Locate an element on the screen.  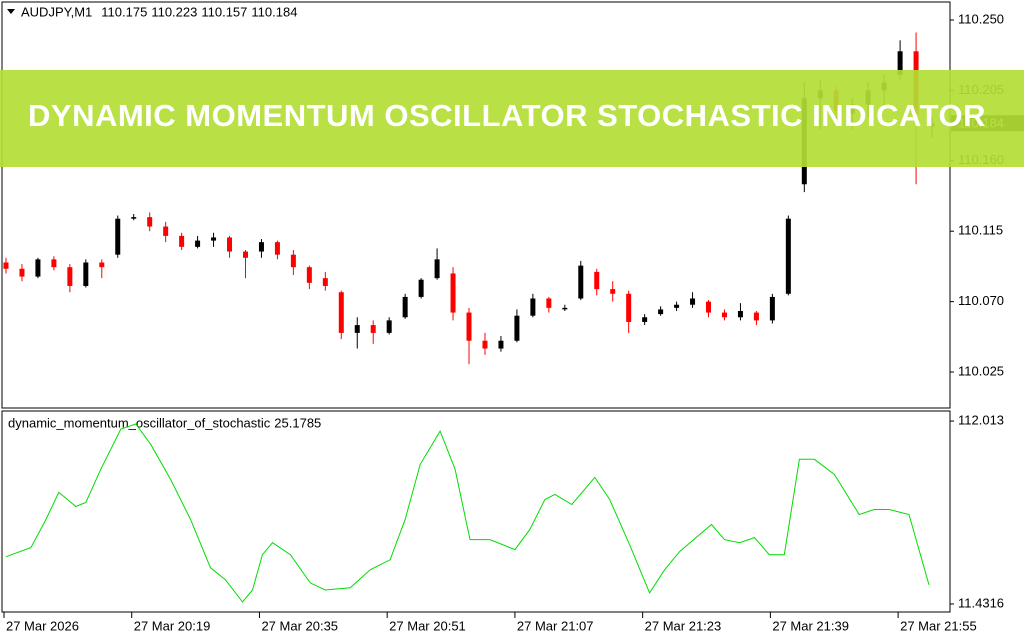
y-tick-label: 110.115 is located at coordinates (980, 230).